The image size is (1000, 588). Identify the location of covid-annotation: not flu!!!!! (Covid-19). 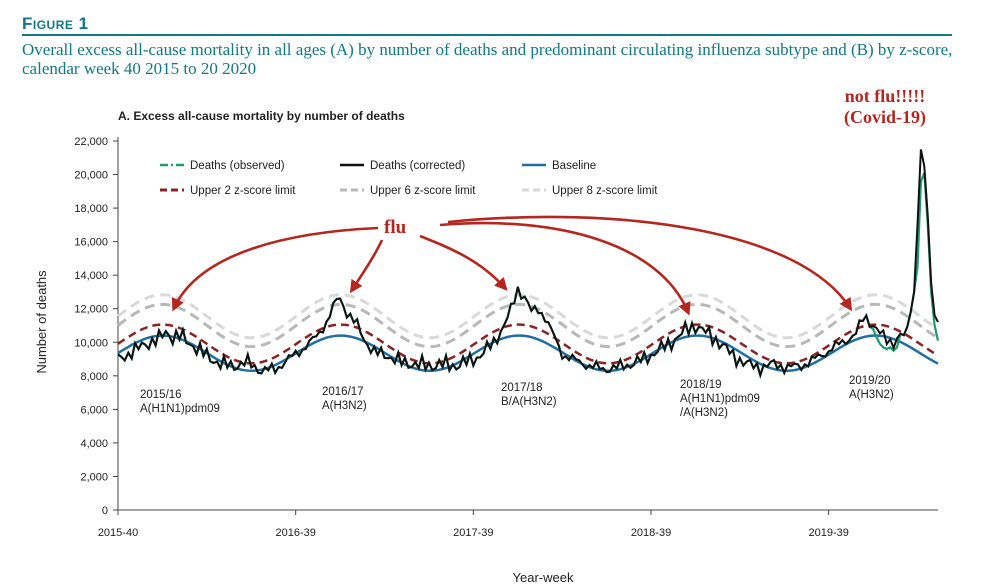
(885, 107).